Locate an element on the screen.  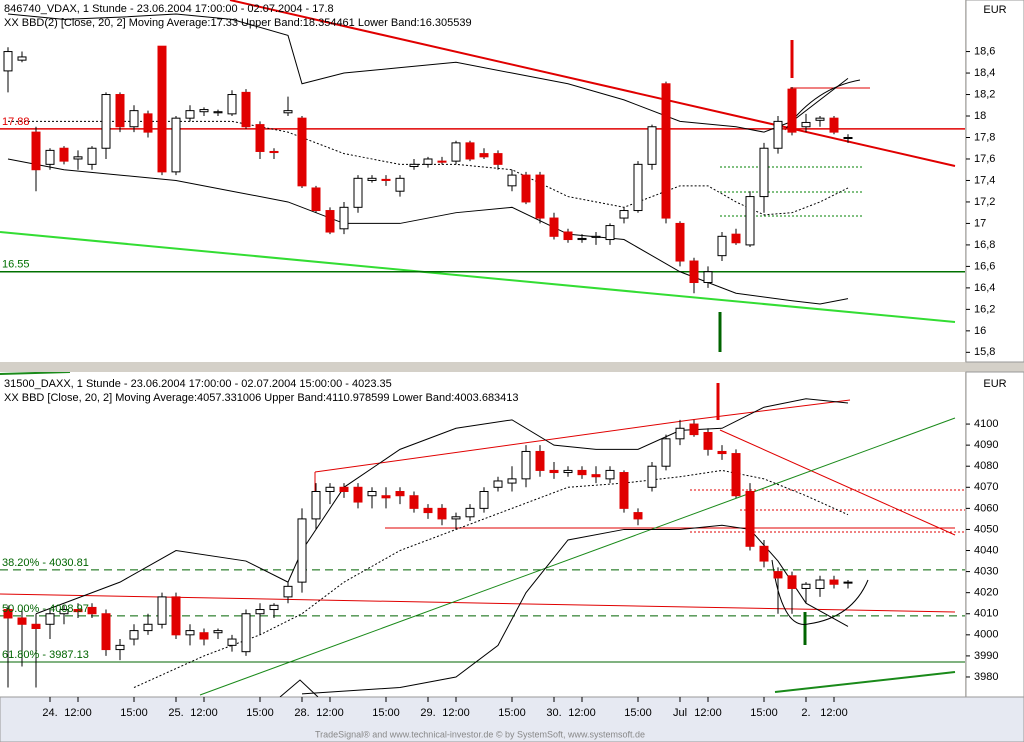
y-tick-label: 16,4 is located at coordinates (984, 288).